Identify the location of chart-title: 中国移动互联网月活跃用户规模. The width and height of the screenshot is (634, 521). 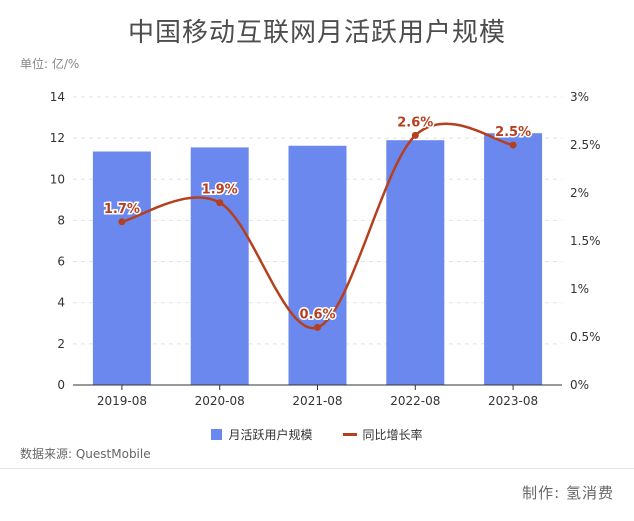
(316, 33).